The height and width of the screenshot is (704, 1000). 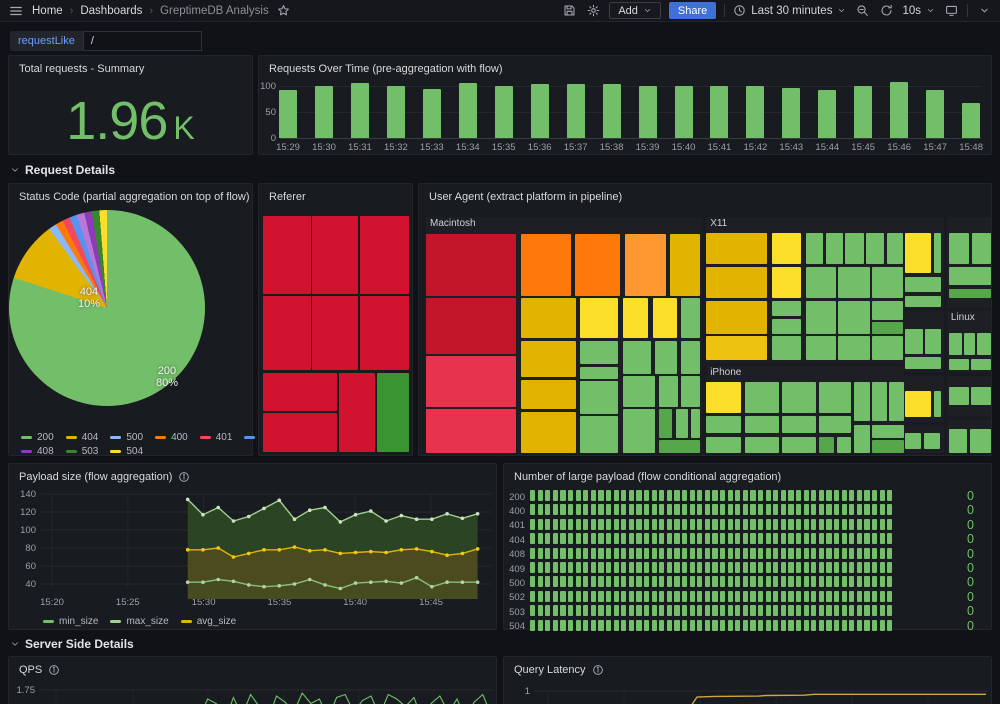 What do you see at coordinates (635, 10) in the screenshot?
I see `add-button: Add` at bounding box center [635, 10].